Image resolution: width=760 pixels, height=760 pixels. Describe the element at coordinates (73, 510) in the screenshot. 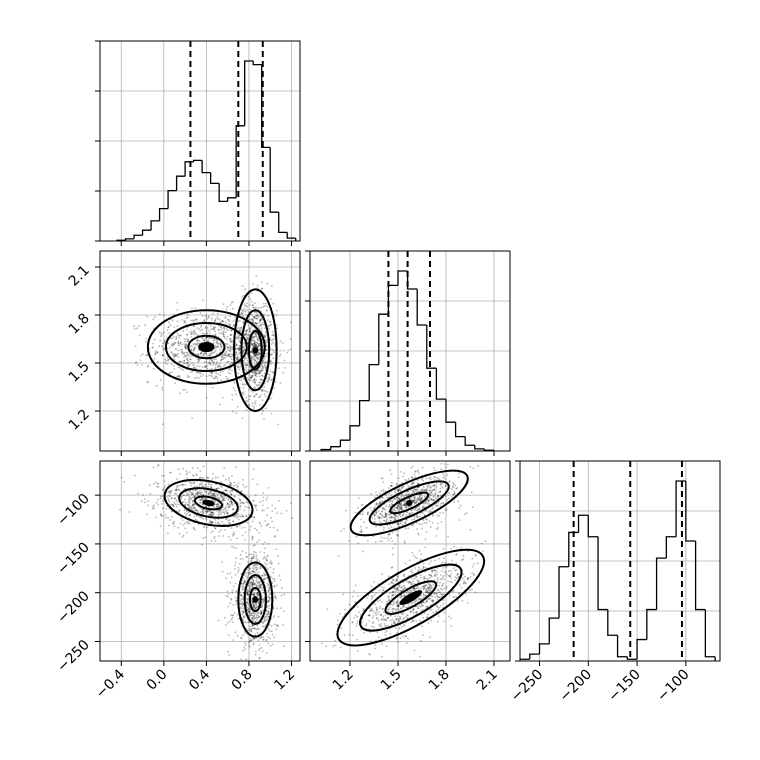

I see `y-tick-label: −100` at that location.